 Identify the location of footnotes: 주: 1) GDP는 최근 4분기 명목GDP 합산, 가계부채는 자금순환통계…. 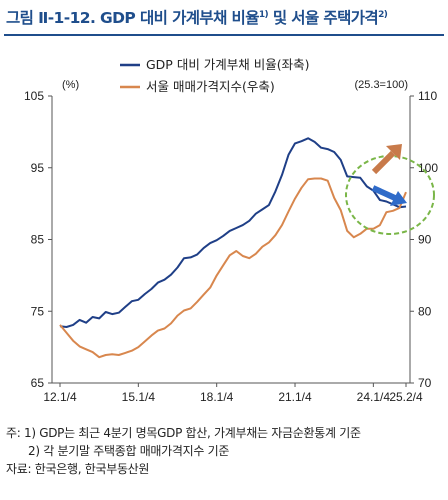
(183, 451).